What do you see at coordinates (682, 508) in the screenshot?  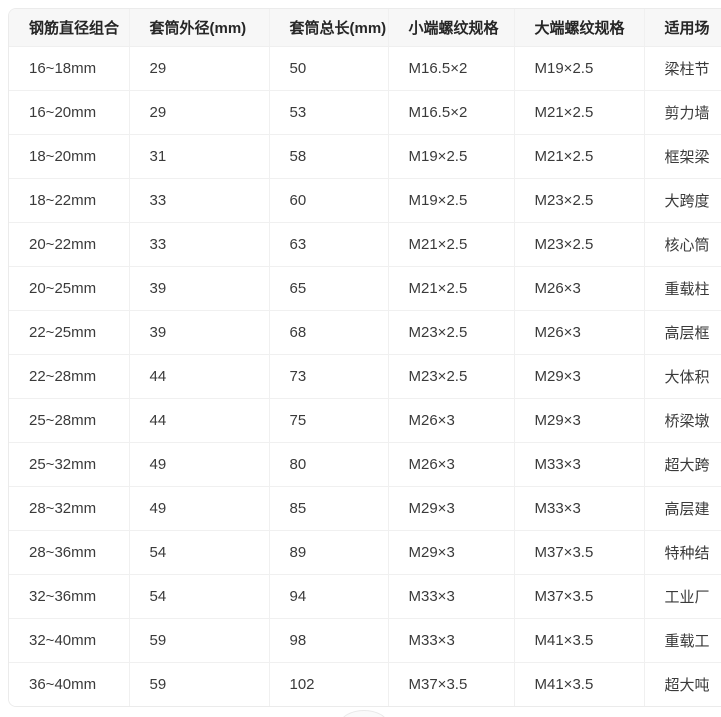 I see `table-cell: 高层建` at bounding box center [682, 508].